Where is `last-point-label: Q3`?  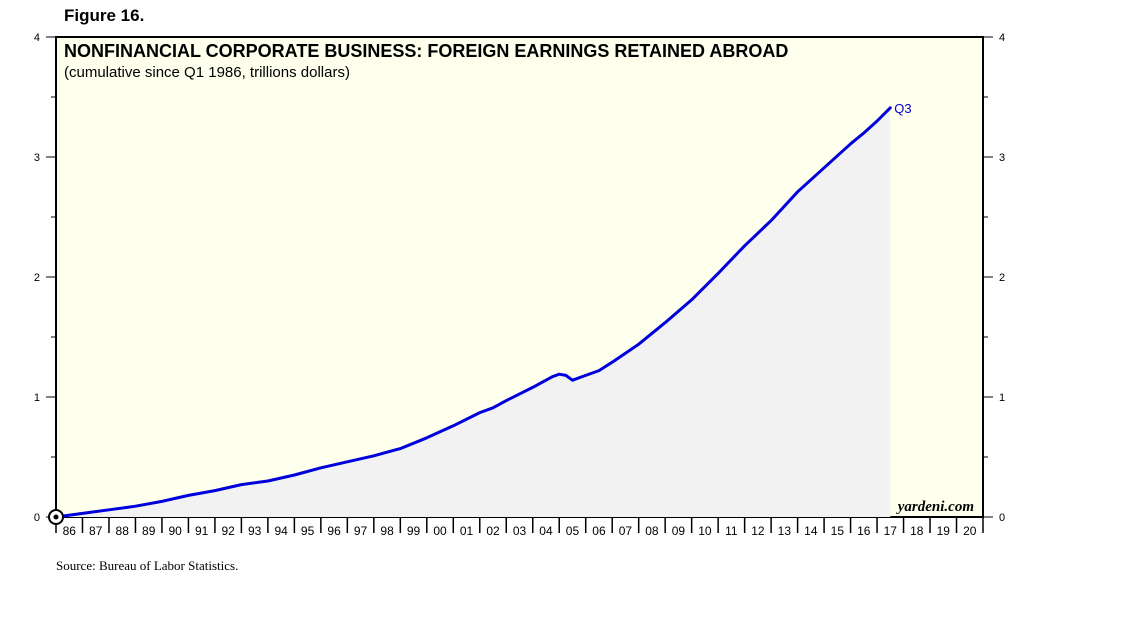 last-point-label: Q3 is located at coordinates (902, 108).